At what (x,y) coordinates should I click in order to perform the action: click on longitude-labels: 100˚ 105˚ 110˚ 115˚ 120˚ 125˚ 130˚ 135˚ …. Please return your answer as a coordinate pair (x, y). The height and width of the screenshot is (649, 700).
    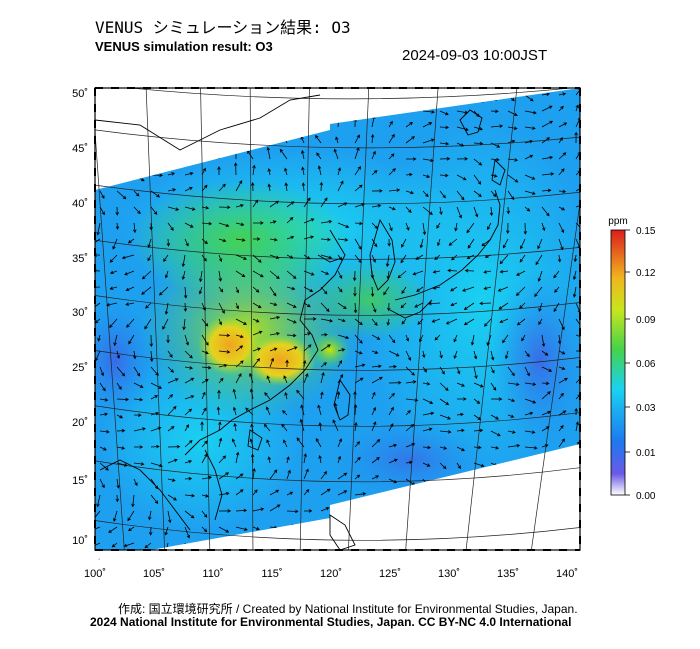
    Looking at the image, I should click on (331, 574).